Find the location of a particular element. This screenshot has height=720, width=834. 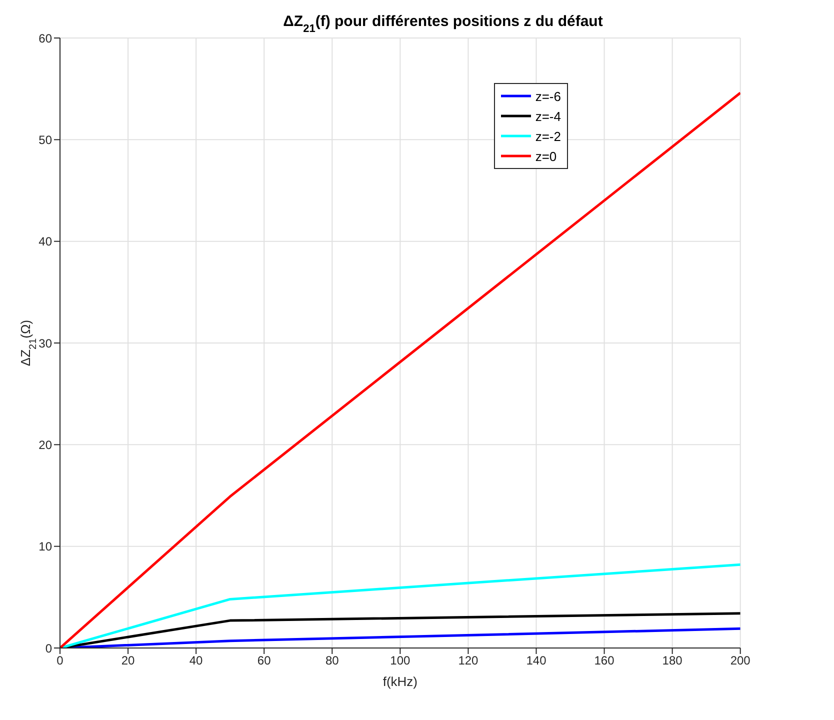

x-tick-label: 0 is located at coordinates (60, 661).